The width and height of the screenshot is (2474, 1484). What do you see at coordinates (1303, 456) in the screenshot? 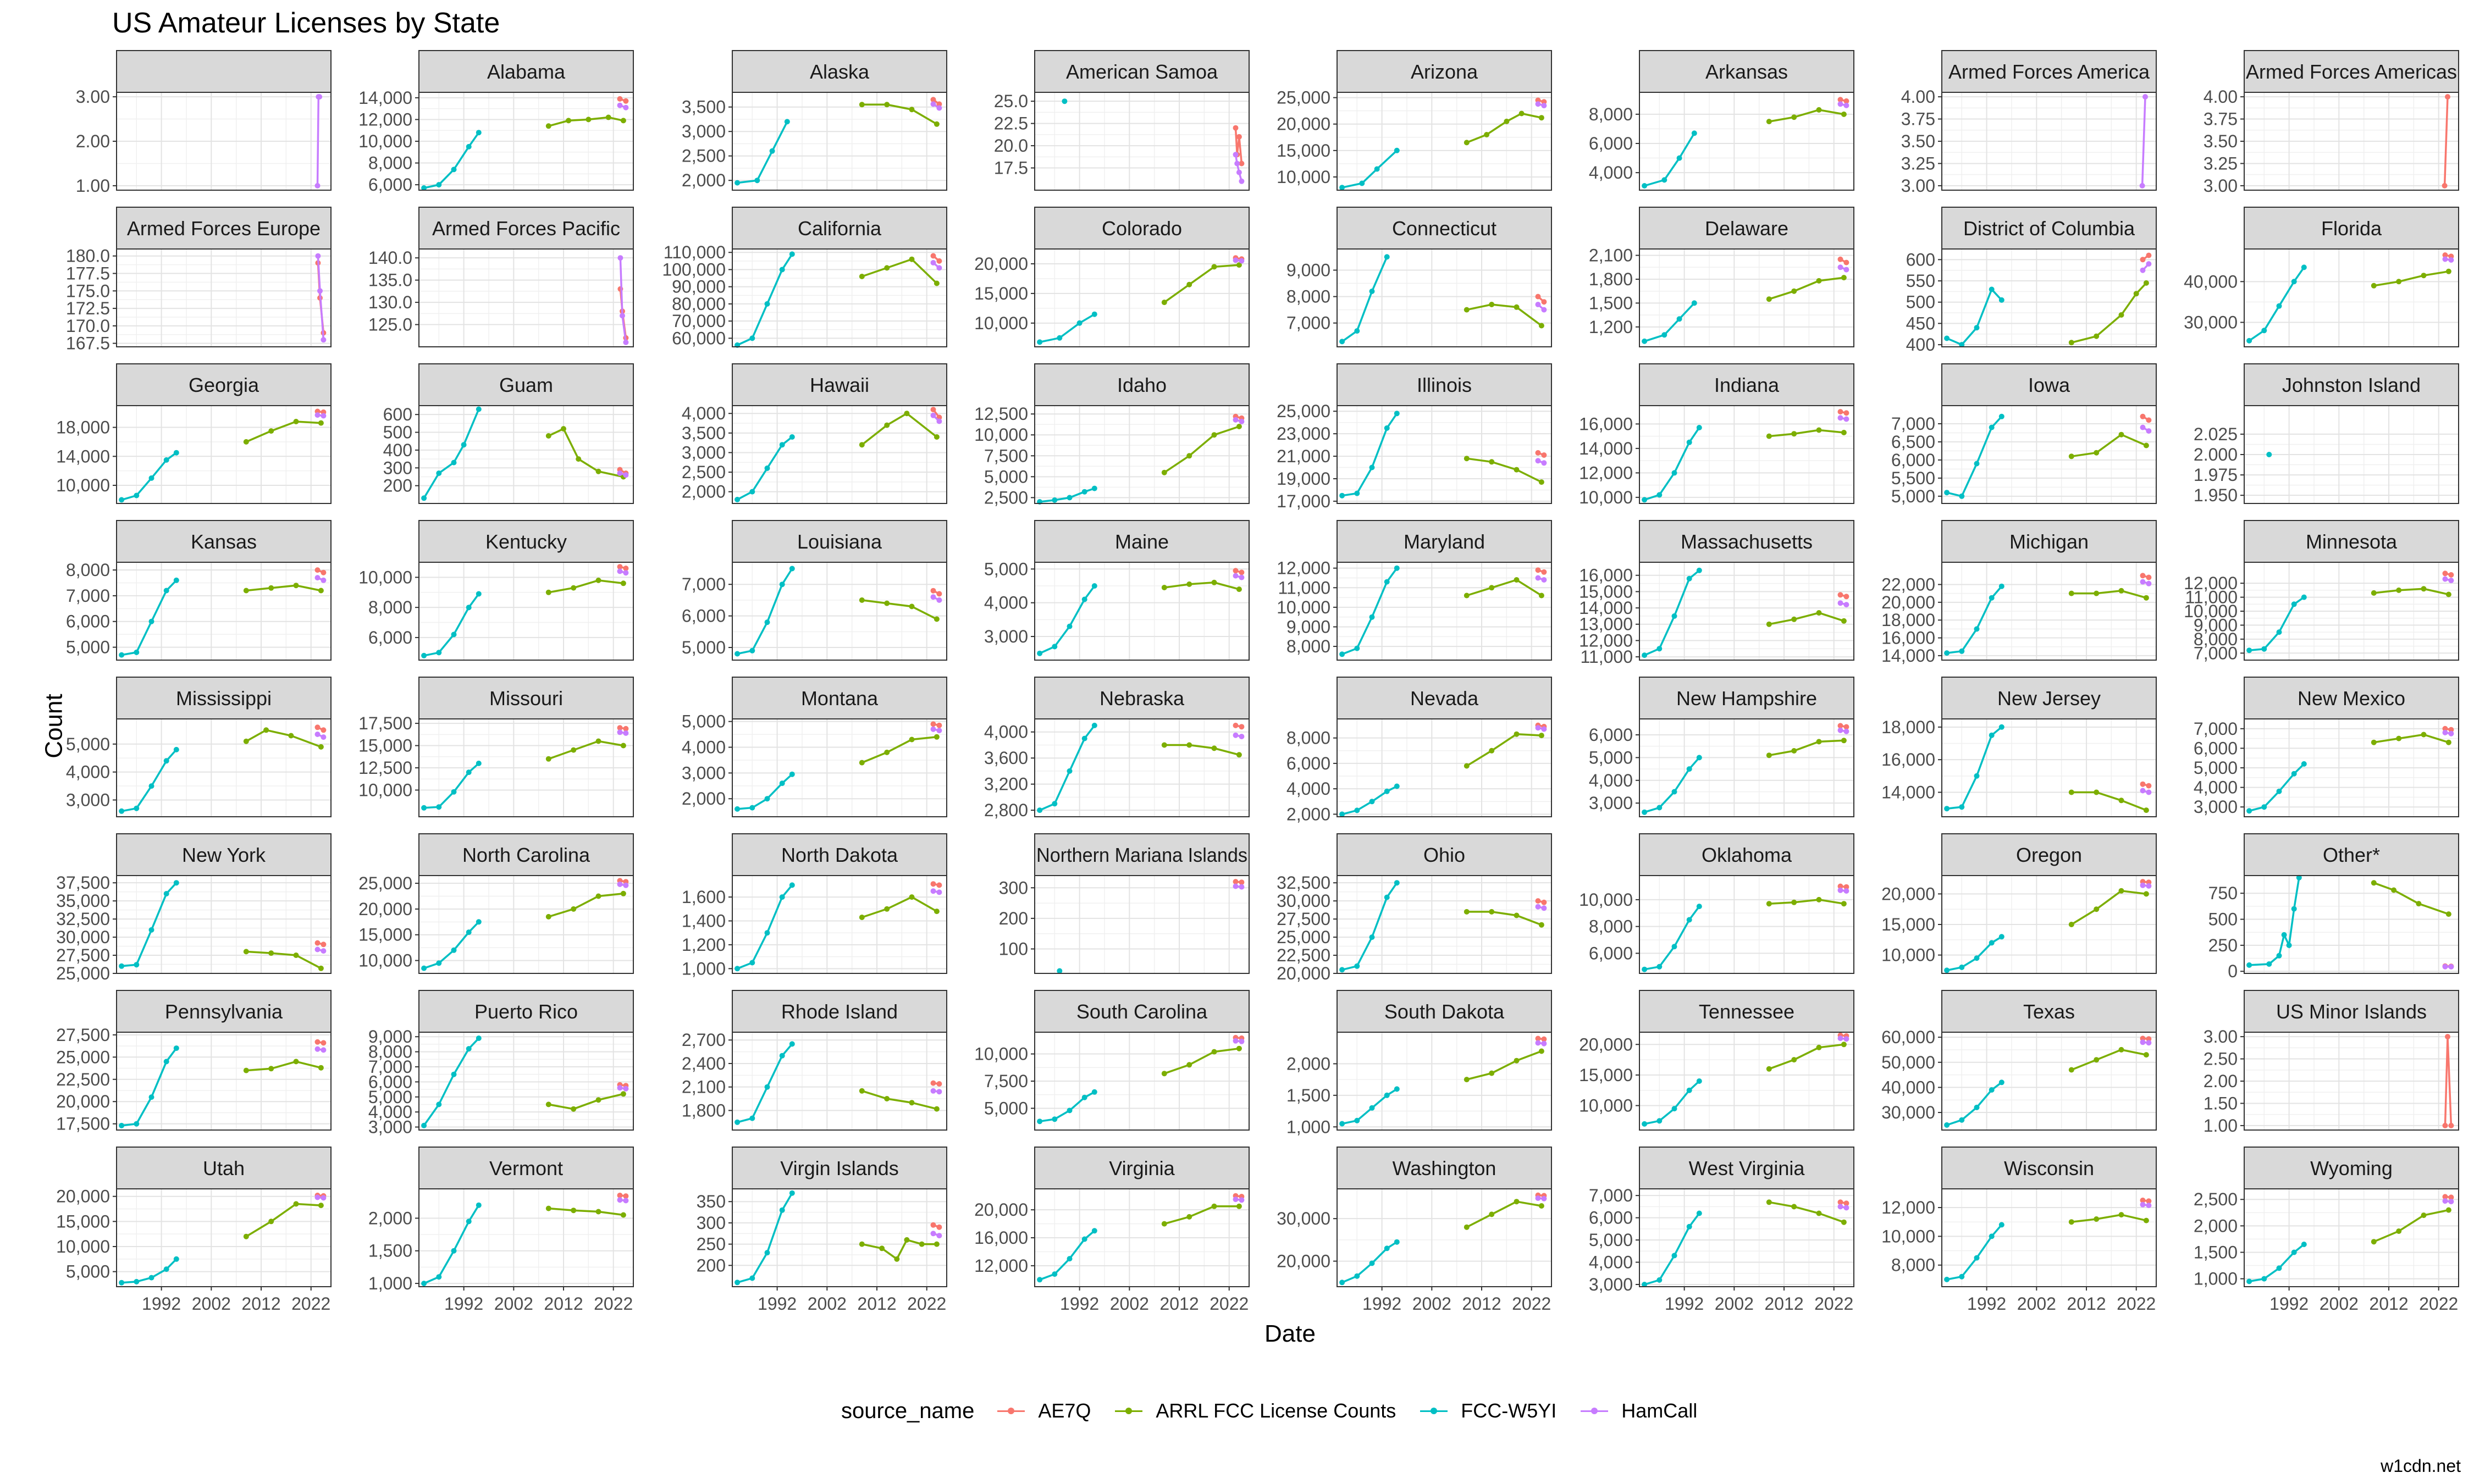
I see `y-tick-label: 21,000` at bounding box center [1303, 456].